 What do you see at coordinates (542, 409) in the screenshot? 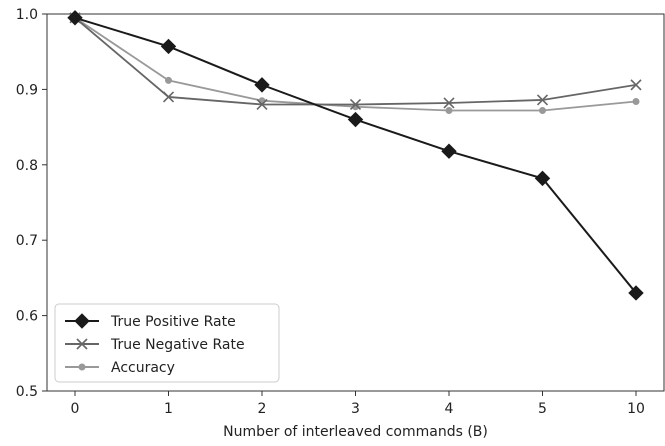
I see `x-tick-label: 5` at bounding box center [542, 409].